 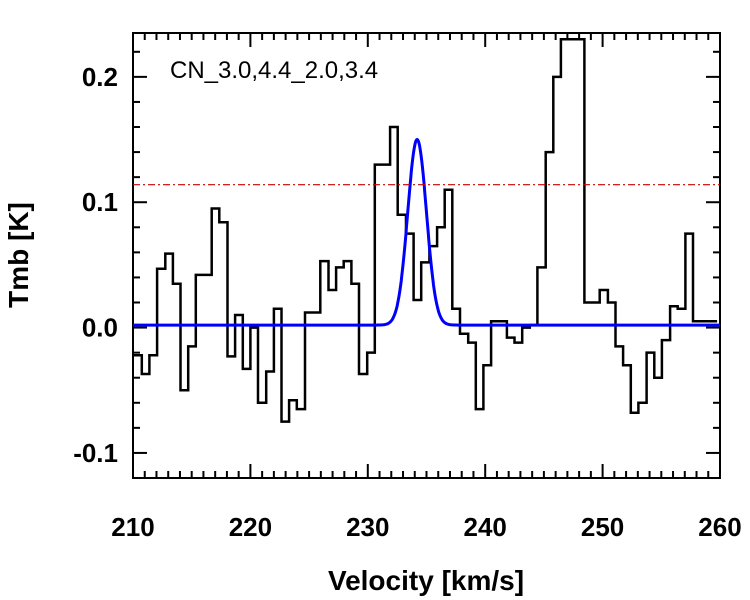 What do you see at coordinates (100, 202) in the screenshot?
I see `y-tick-label: 0.1` at bounding box center [100, 202].